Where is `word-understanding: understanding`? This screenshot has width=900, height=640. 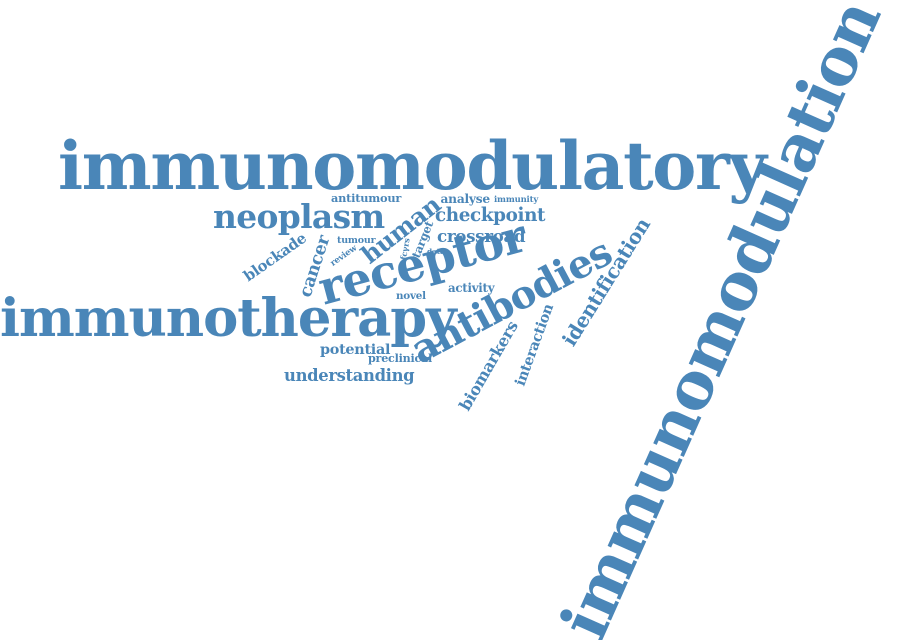 word-understanding: understanding is located at coordinates (349, 376).